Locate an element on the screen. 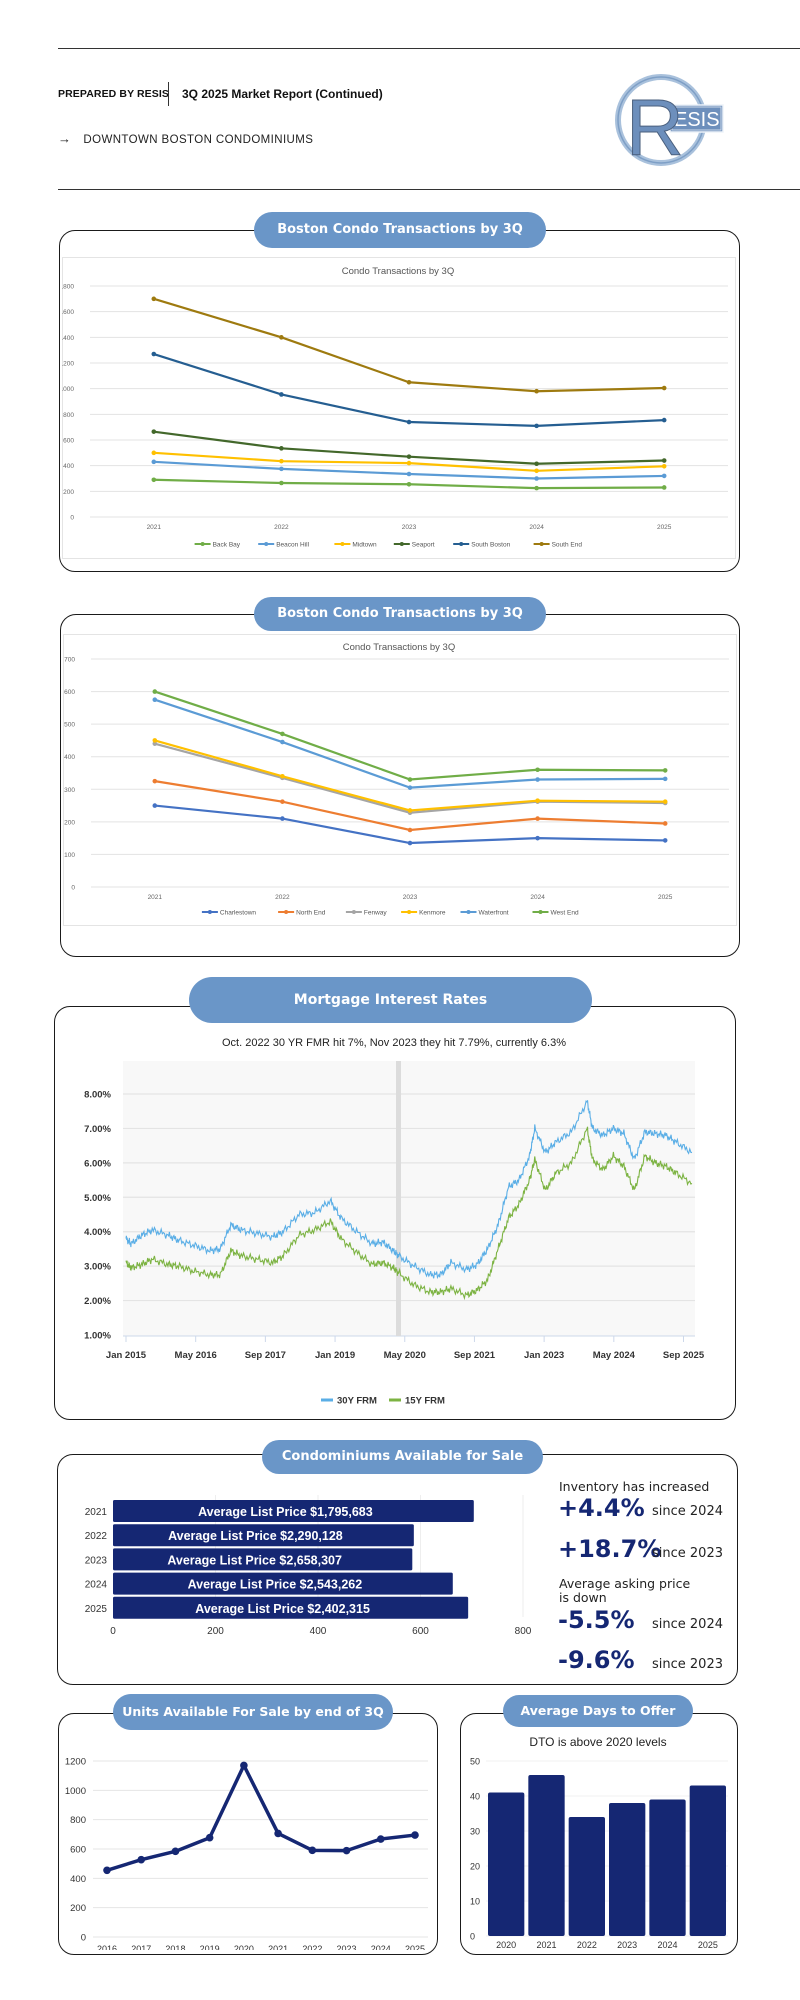 This screenshot has width=800, height=2000. series-line-west-end is located at coordinates (410, 735).